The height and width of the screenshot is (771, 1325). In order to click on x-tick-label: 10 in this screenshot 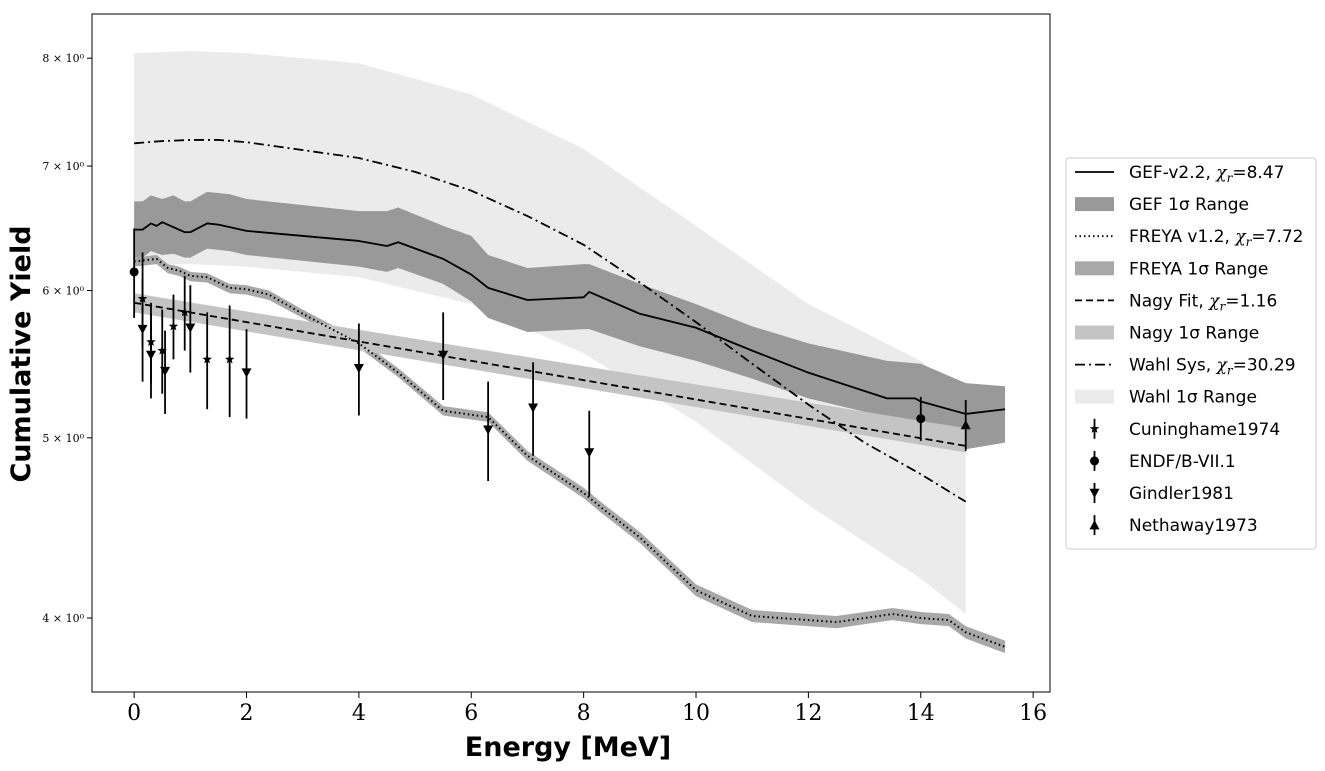, I will do `click(696, 713)`.